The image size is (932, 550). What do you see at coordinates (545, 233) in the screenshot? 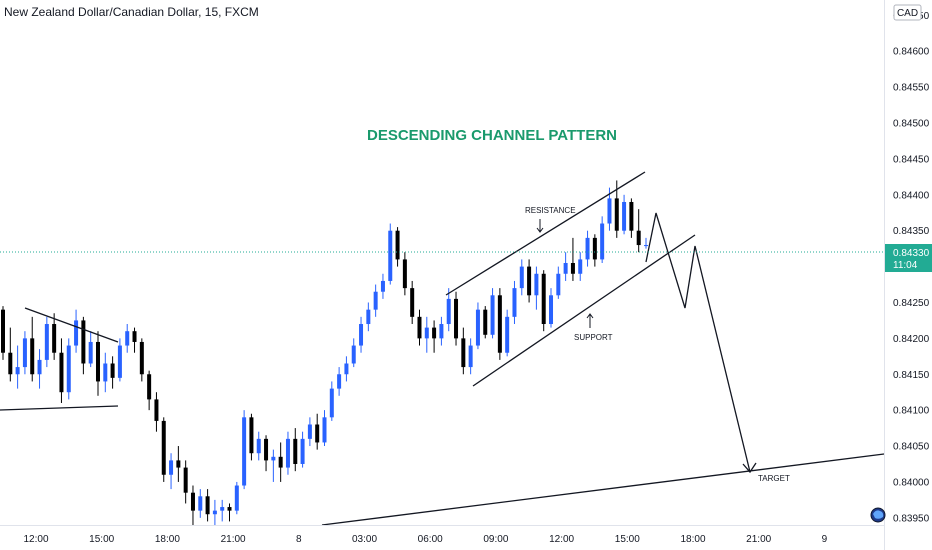
I see `channel-resistance-line` at bounding box center [545, 233].